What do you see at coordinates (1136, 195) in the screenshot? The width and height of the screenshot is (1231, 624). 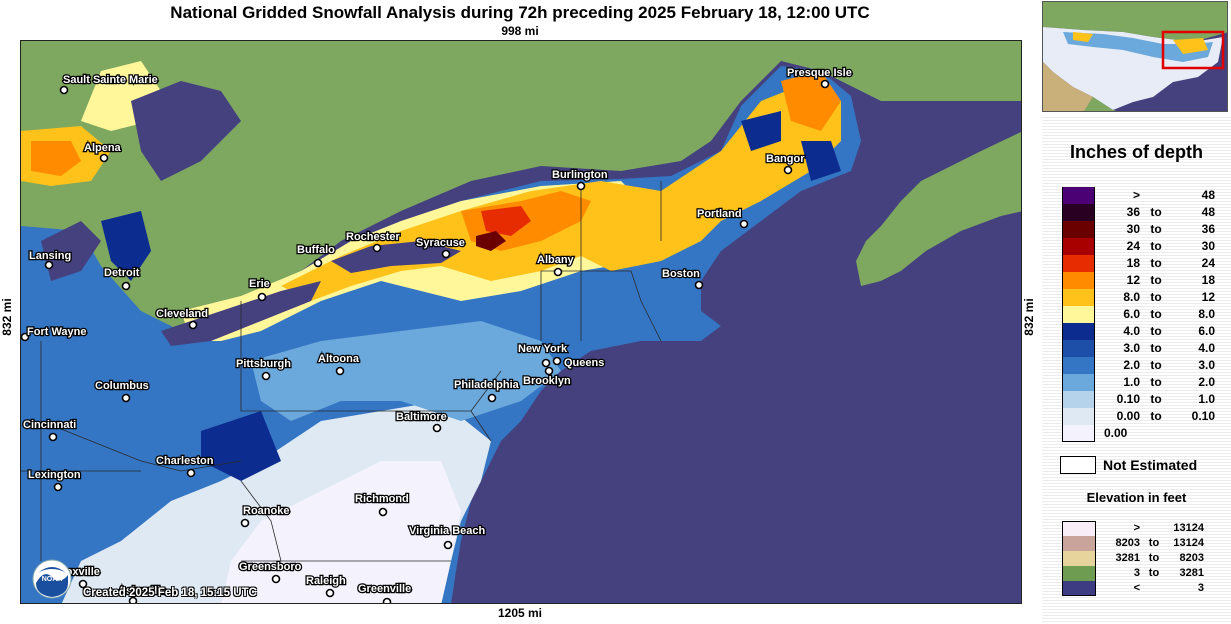 I see `legend-lo: >` at bounding box center [1136, 195].